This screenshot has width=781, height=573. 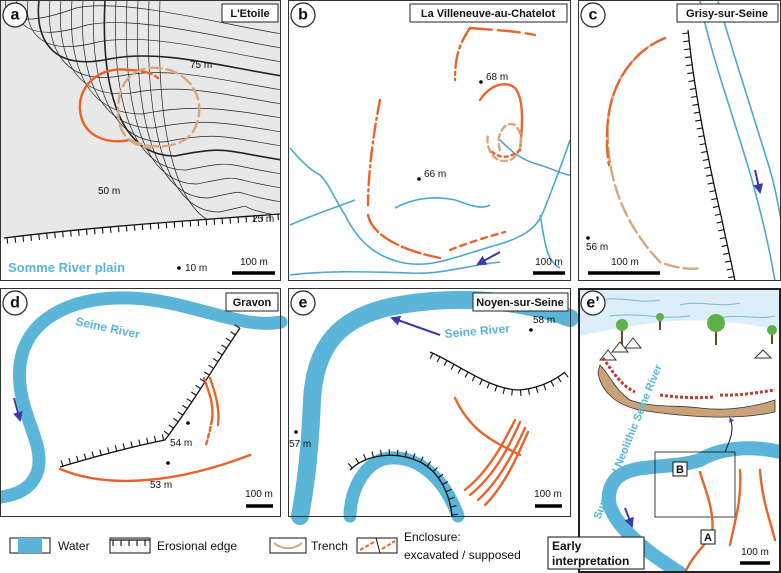 What do you see at coordinates (66, 267) in the screenshot?
I see `place-name: Somme River plain` at bounding box center [66, 267].